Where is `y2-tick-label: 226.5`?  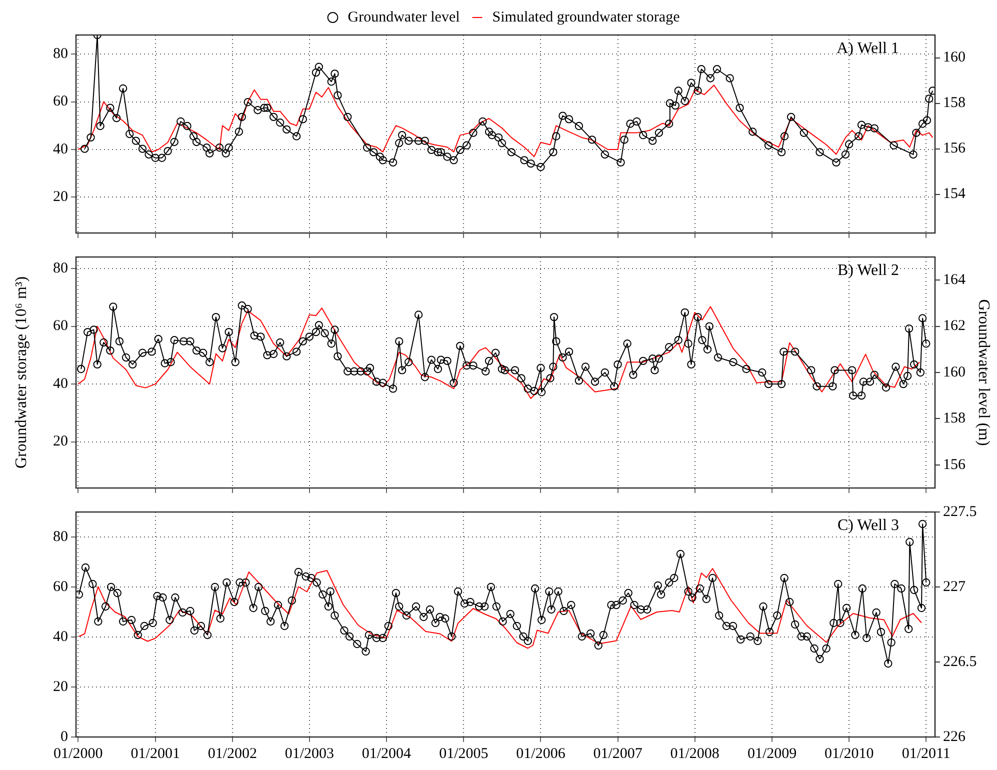 y2-tick-label: 226.5 is located at coordinates (960, 662).